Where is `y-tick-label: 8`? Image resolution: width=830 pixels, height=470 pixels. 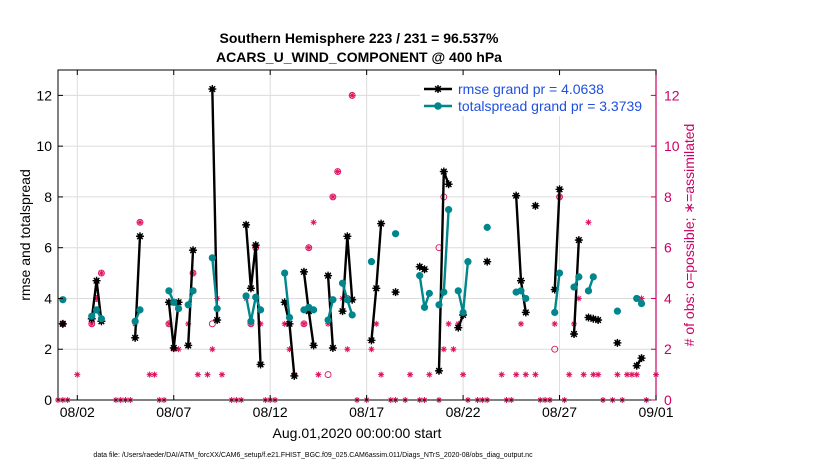
y-tick-label: 8 is located at coordinates (48, 197).